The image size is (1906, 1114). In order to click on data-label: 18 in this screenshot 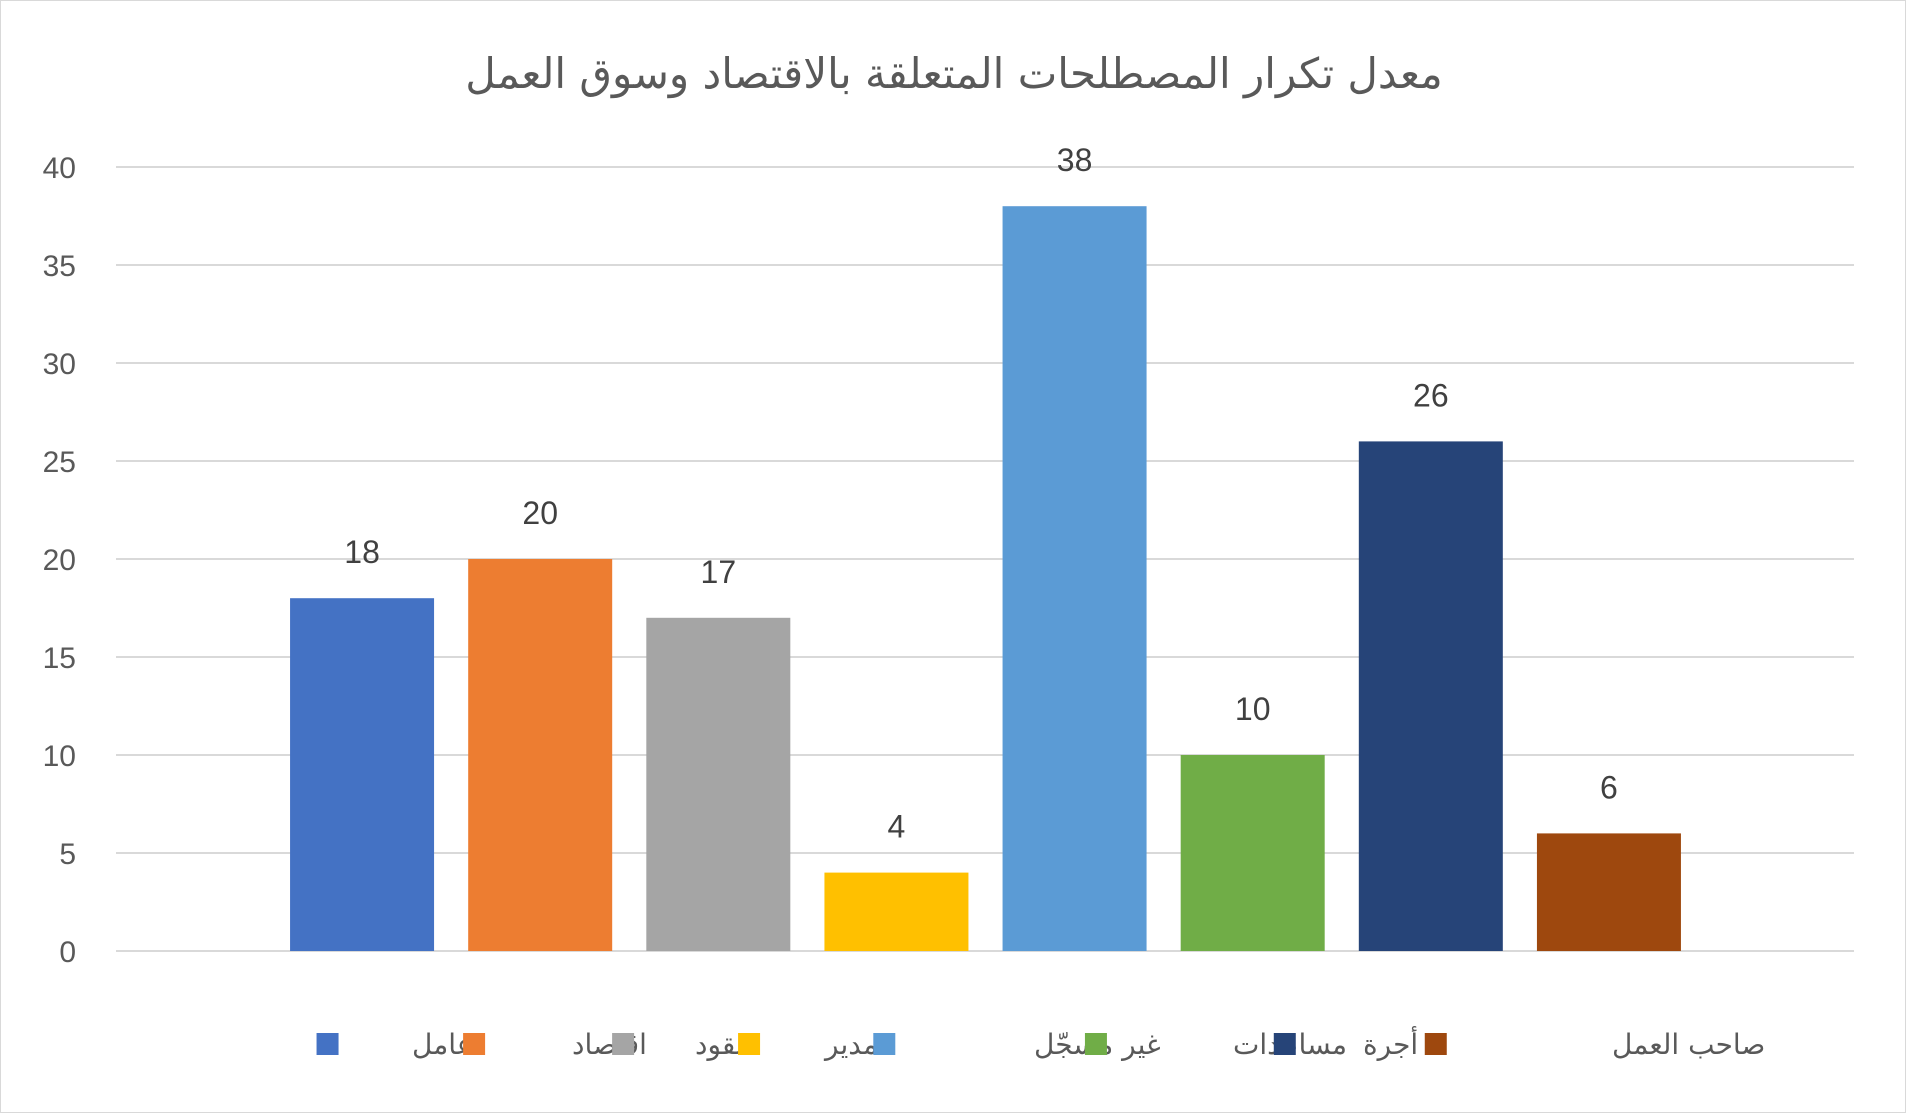, I will do `click(362, 552)`.